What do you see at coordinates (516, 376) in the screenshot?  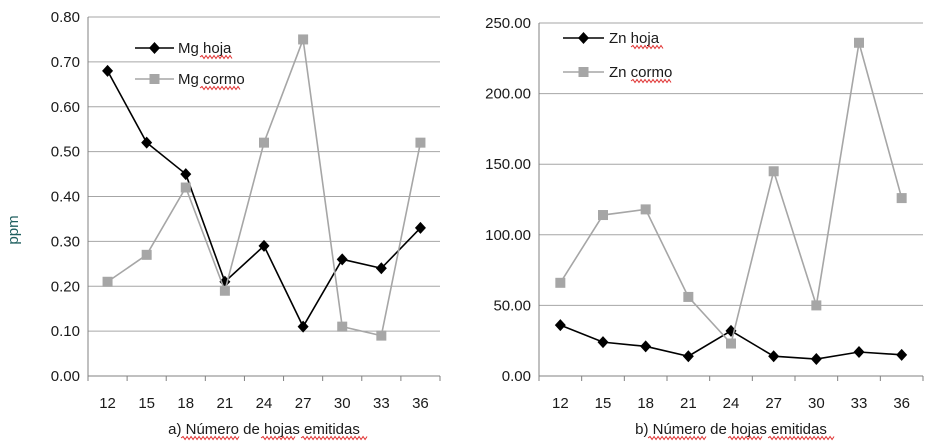 I see `y-tick-label-b: 0.00` at bounding box center [516, 376].